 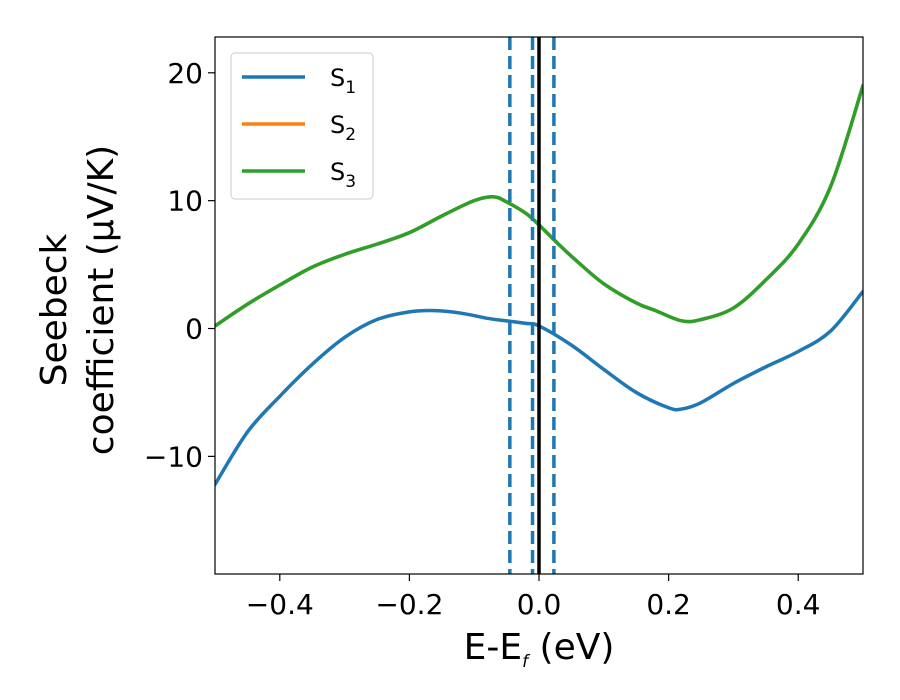 I want to click on x-axis-ticks: −0.4 −0.2 0.0 0.2 0.4, so click(x=533, y=597).